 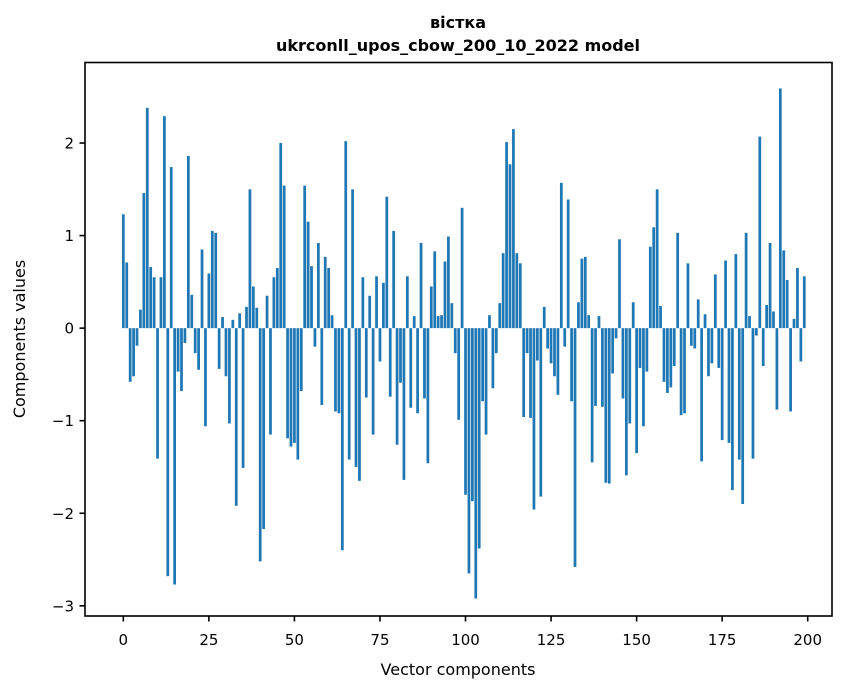 What do you see at coordinates (68, 375) in the screenshot?
I see `y-axis-ticks: 2 1 0 −1 −2 −3` at bounding box center [68, 375].